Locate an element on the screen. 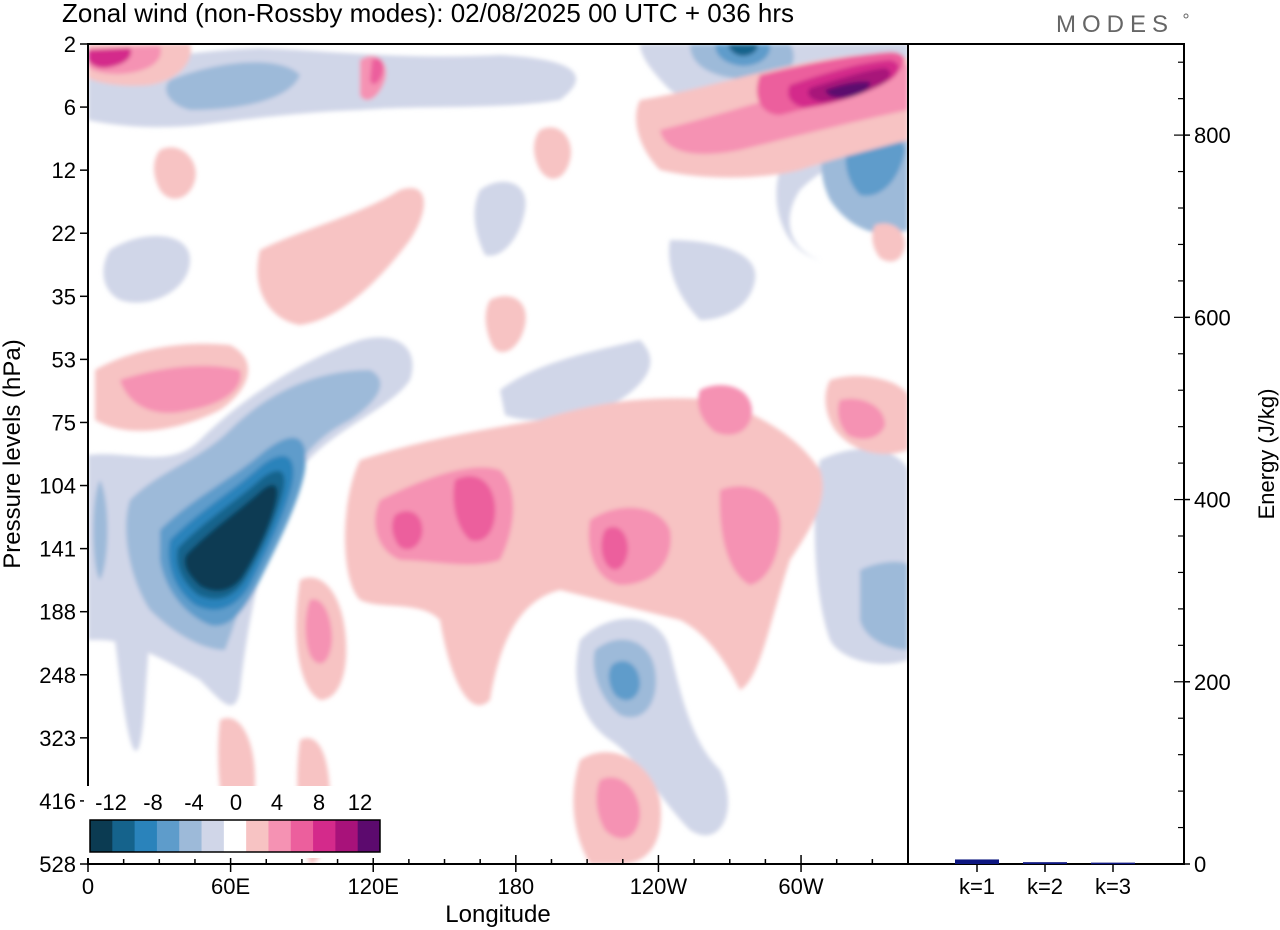 This screenshot has width=1280, height=930. energy-bars: k=1 k=2 k=3 is located at coordinates (1045, 879).